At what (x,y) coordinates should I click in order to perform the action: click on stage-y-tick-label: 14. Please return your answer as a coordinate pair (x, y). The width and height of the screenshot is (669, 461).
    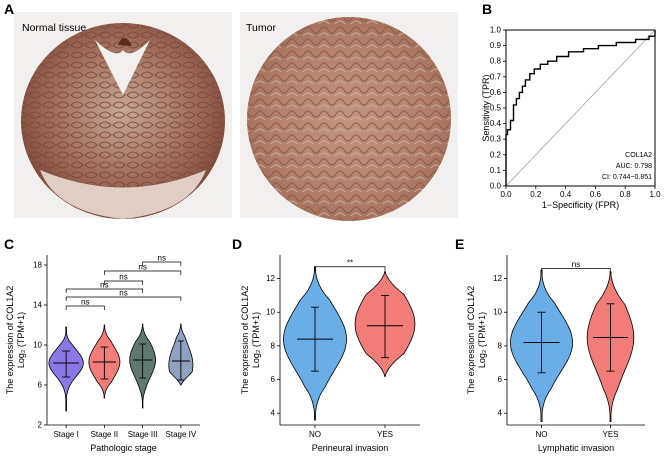
    Looking at the image, I should click on (37, 305).